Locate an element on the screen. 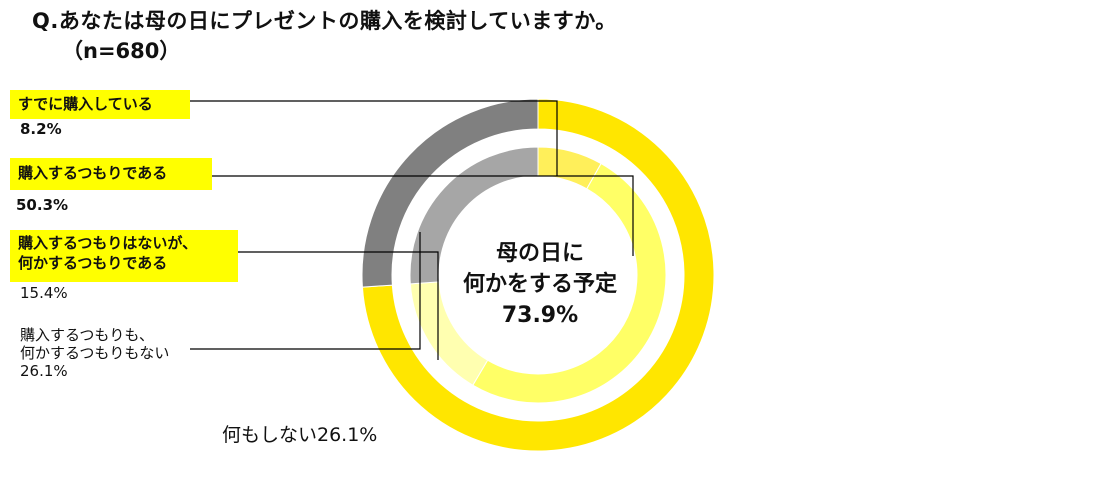 The image size is (1095, 492). leader-line-will-purchase is located at coordinates (423, 215).